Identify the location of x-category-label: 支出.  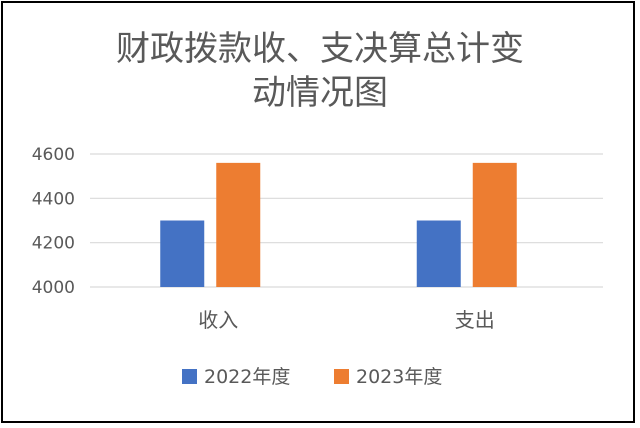
(475, 320).